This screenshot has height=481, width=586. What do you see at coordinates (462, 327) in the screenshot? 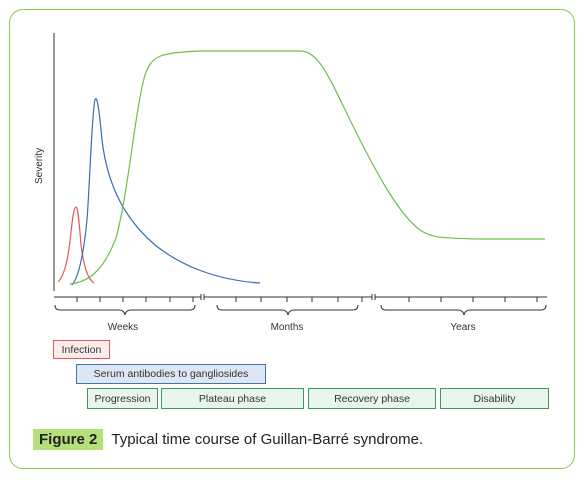
I see `section-label-years: Years` at bounding box center [462, 327].